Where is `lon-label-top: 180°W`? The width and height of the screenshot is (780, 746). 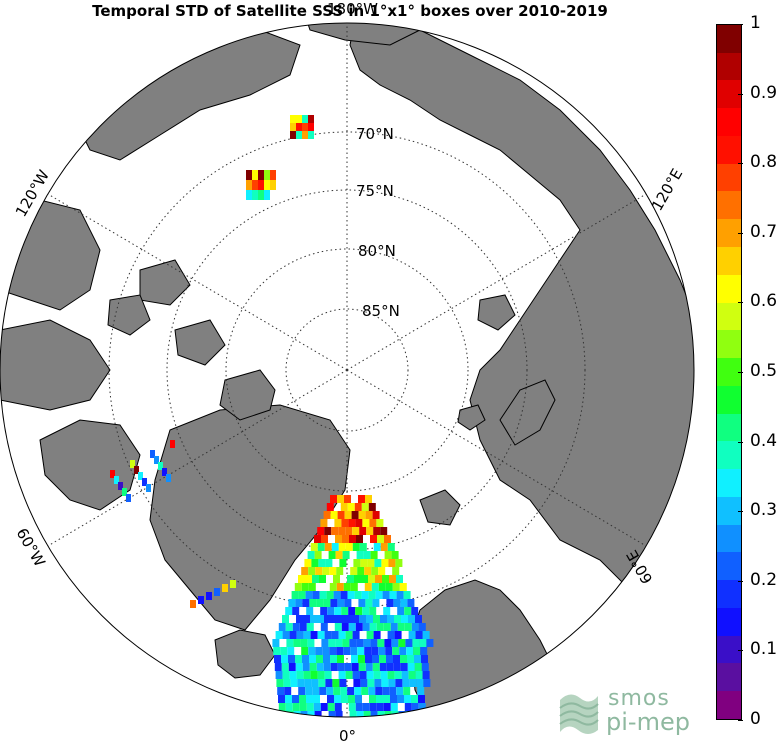 lon-label-top: 180°W is located at coordinates (352, 9).